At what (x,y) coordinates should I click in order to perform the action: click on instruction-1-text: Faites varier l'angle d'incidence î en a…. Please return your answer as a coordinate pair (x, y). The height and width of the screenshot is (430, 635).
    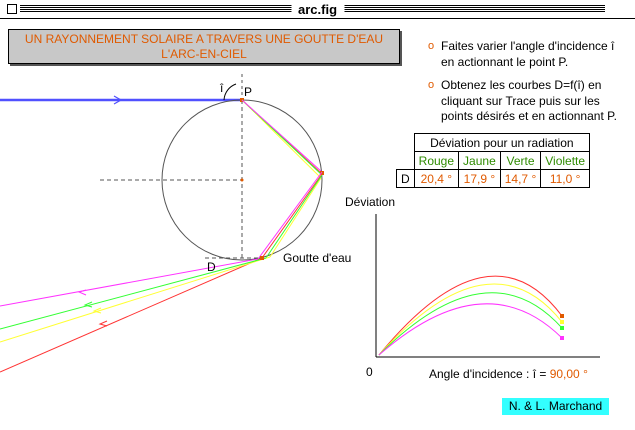
    Looking at the image, I should click on (528, 54).